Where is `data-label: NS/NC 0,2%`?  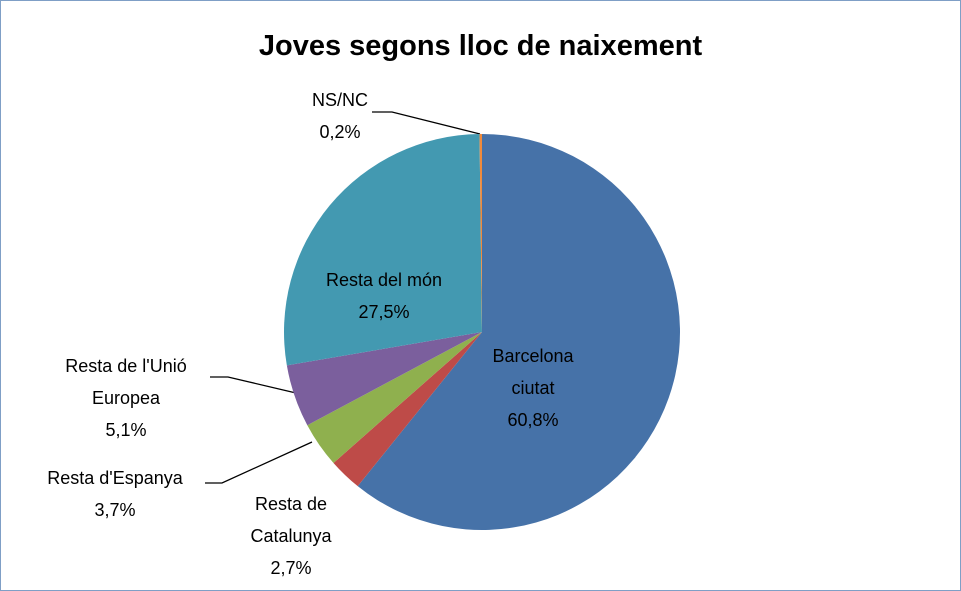 data-label: NS/NC 0,2% is located at coordinates (340, 116).